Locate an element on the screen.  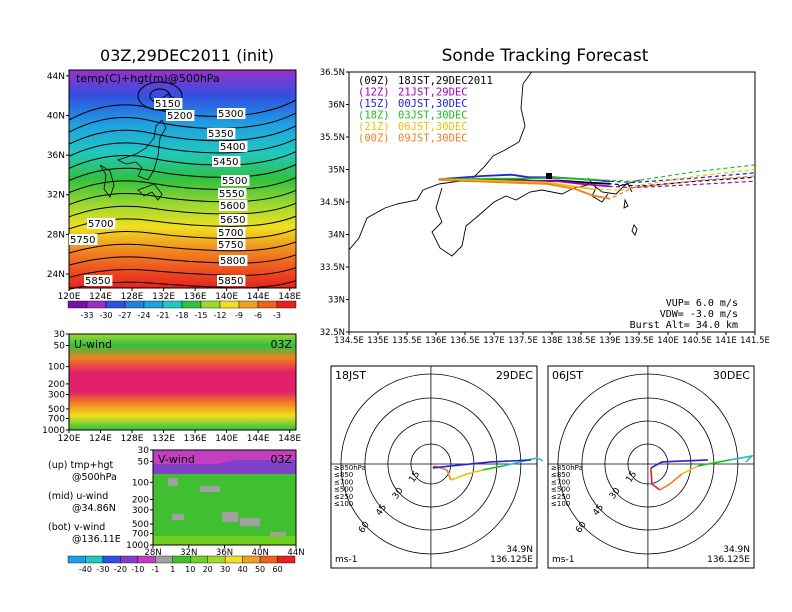
y-tick-label: 30 is located at coordinates (144, 451).